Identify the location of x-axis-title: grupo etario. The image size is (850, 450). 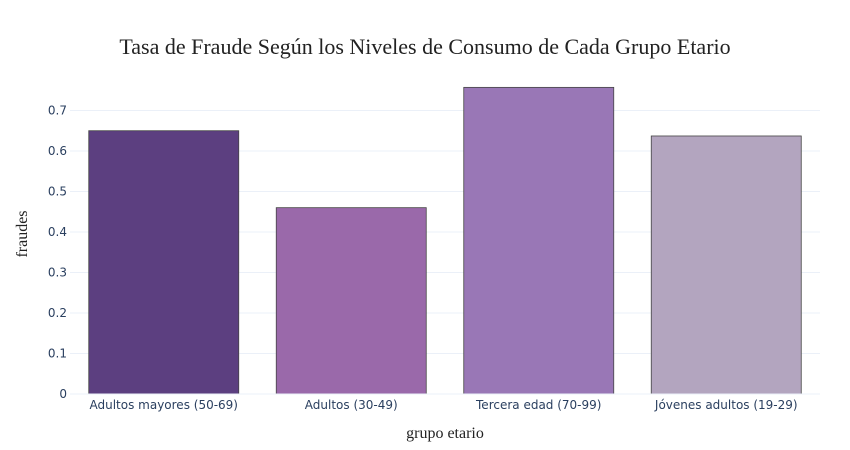
(445, 433).